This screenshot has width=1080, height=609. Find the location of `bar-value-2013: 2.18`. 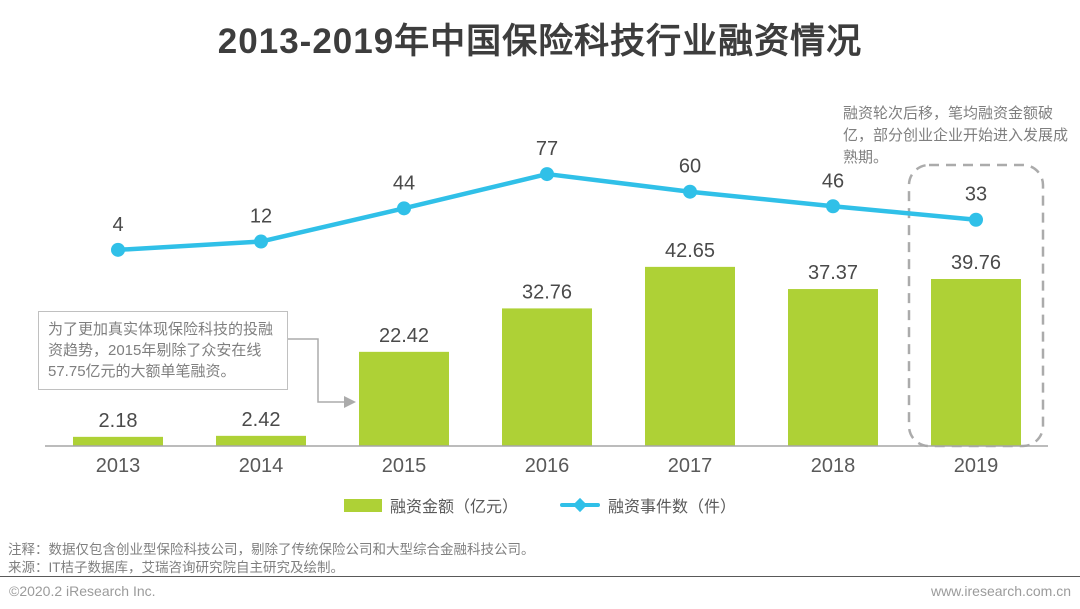

bar-value-2013: 2.18 is located at coordinates (118, 421).